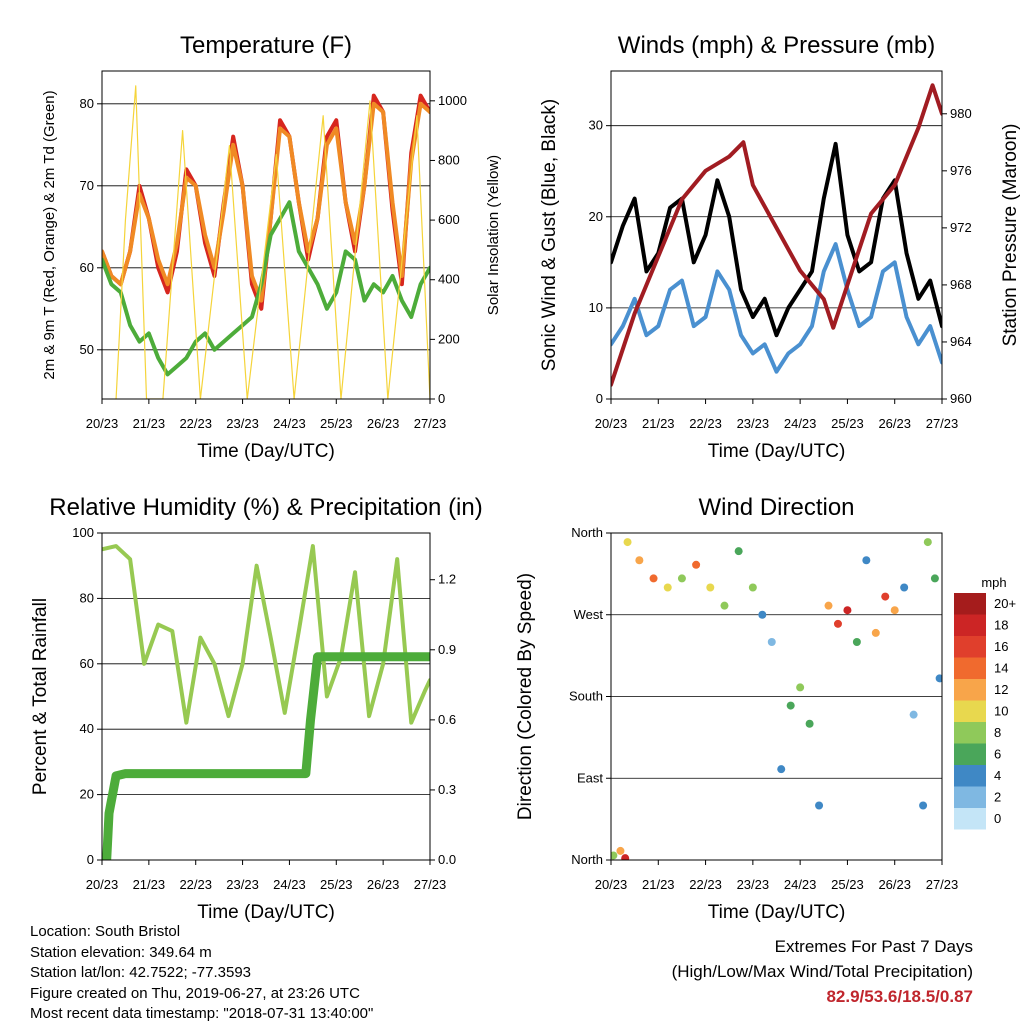 The image size is (1024, 1025). What do you see at coordinates (1001, 689) in the screenshot?
I see `legend-label: 12` at bounding box center [1001, 689].